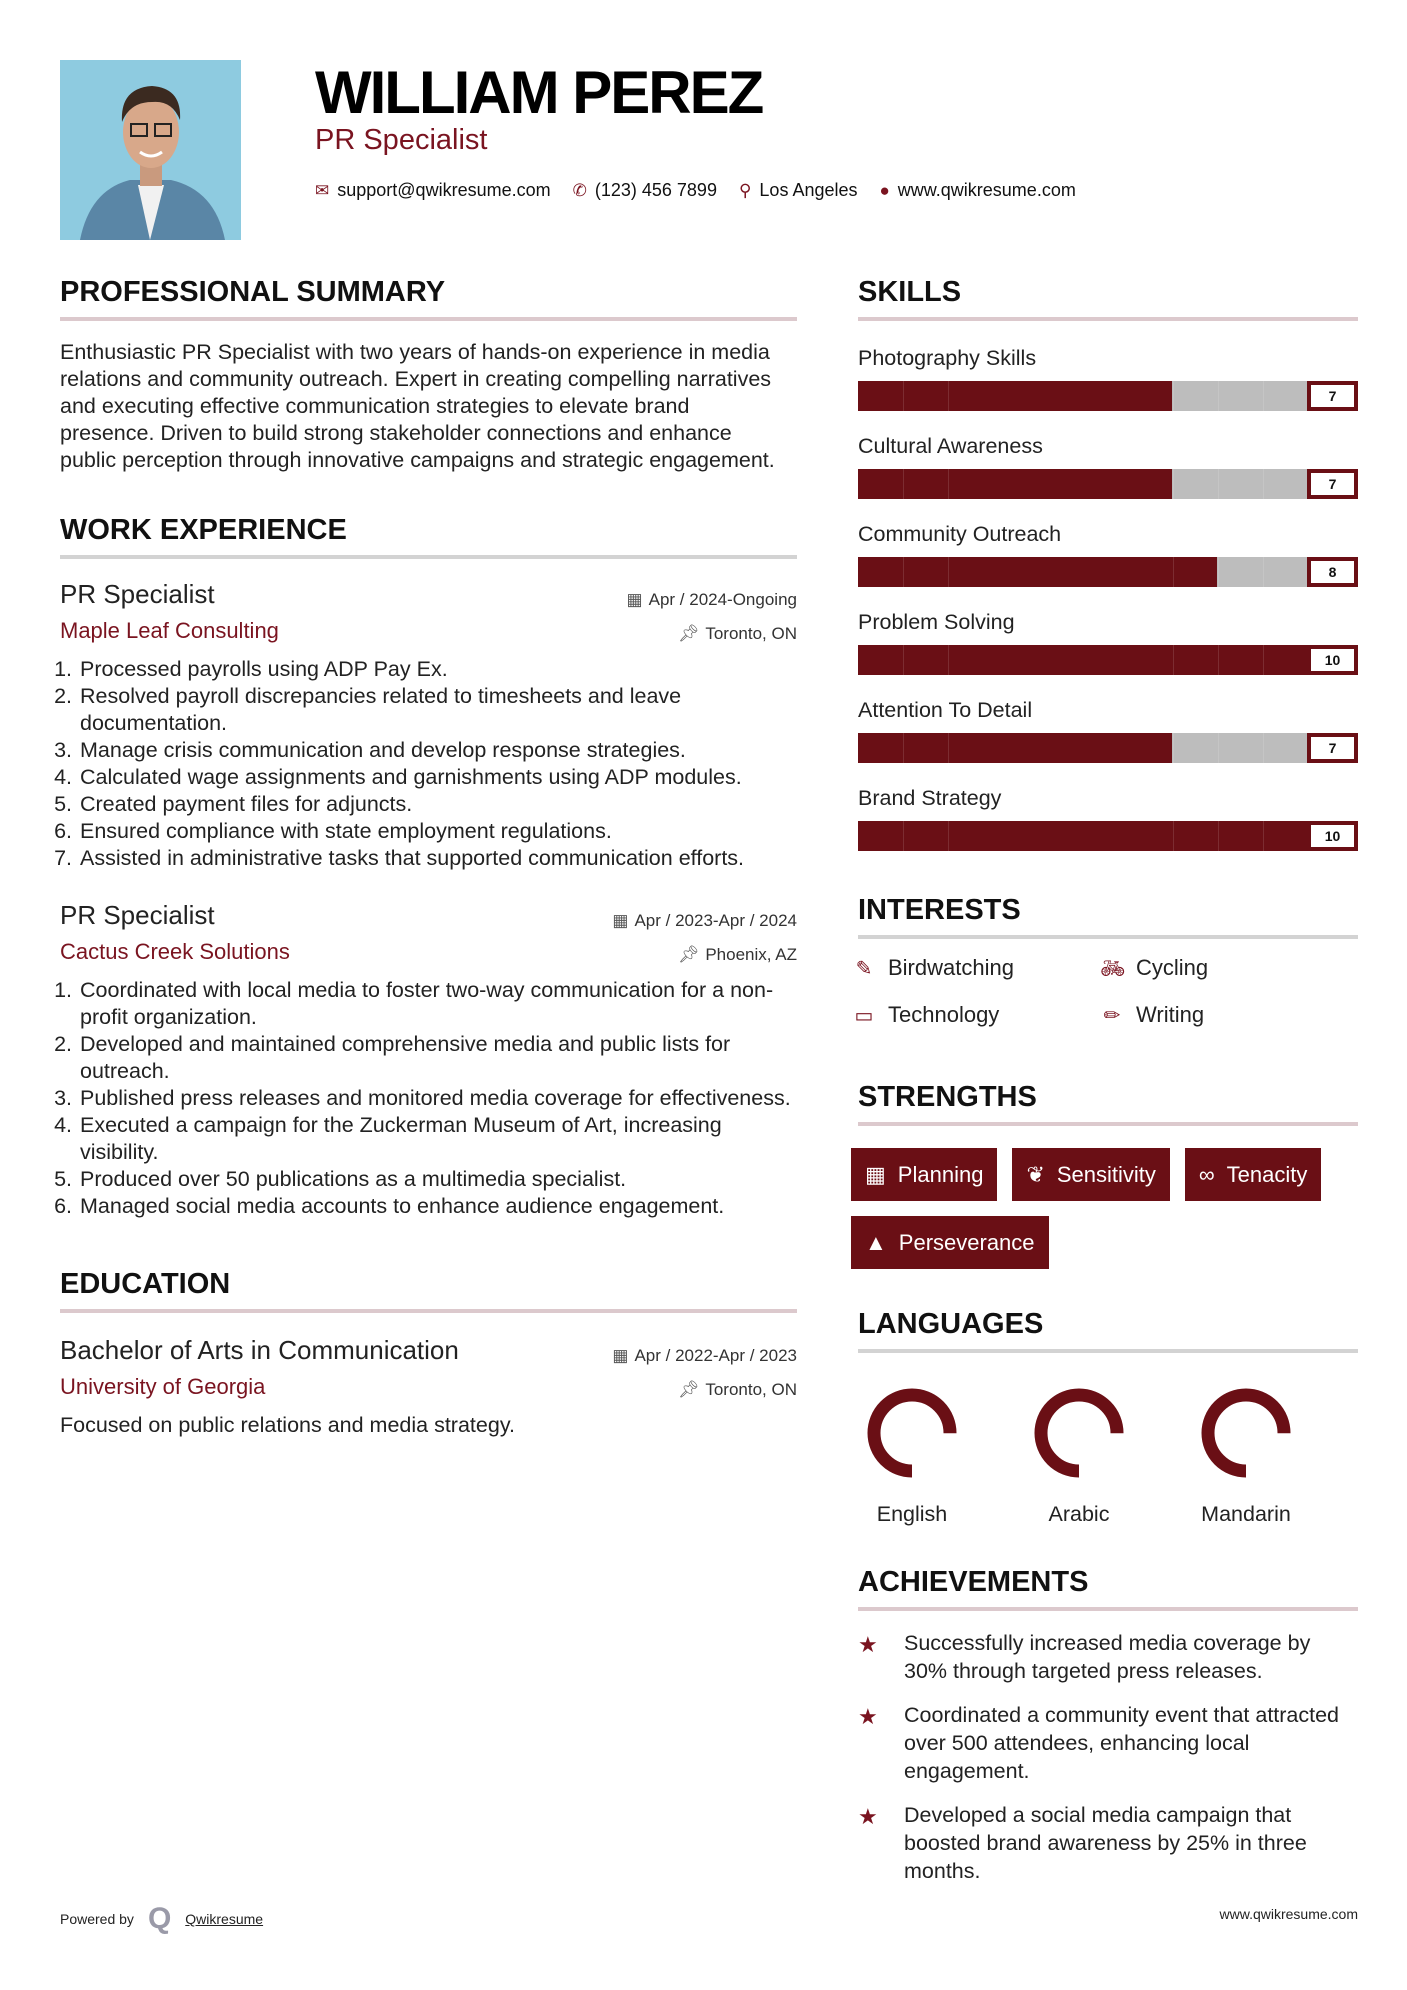 The height and width of the screenshot is (1990, 1407). What do you see at coordinates (655, 190) in the screenshot?
I see `phone-text: (123) 456 7899` at bounding box center [655, 190].